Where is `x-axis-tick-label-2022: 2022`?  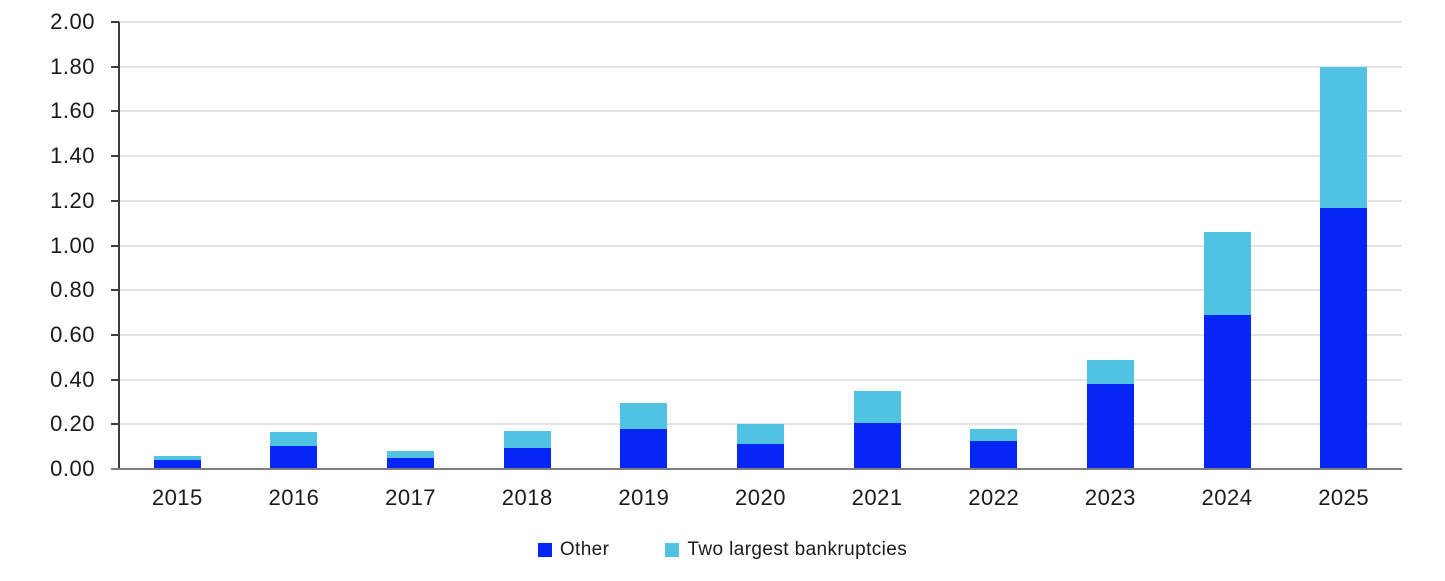 x-axis-tick-label-2022: 2022 is located at coordinates (994, 497).